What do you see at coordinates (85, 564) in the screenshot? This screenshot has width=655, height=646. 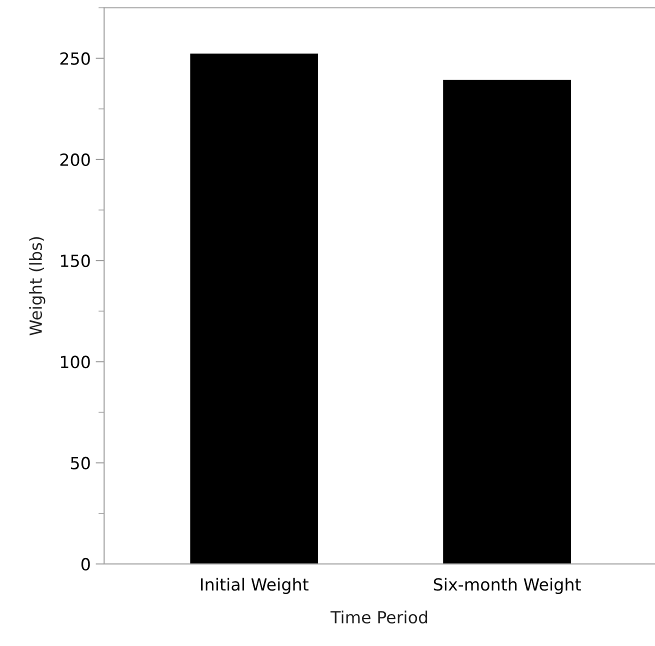 I see `y-tick-label: 0` at bounding box center [85, 564].